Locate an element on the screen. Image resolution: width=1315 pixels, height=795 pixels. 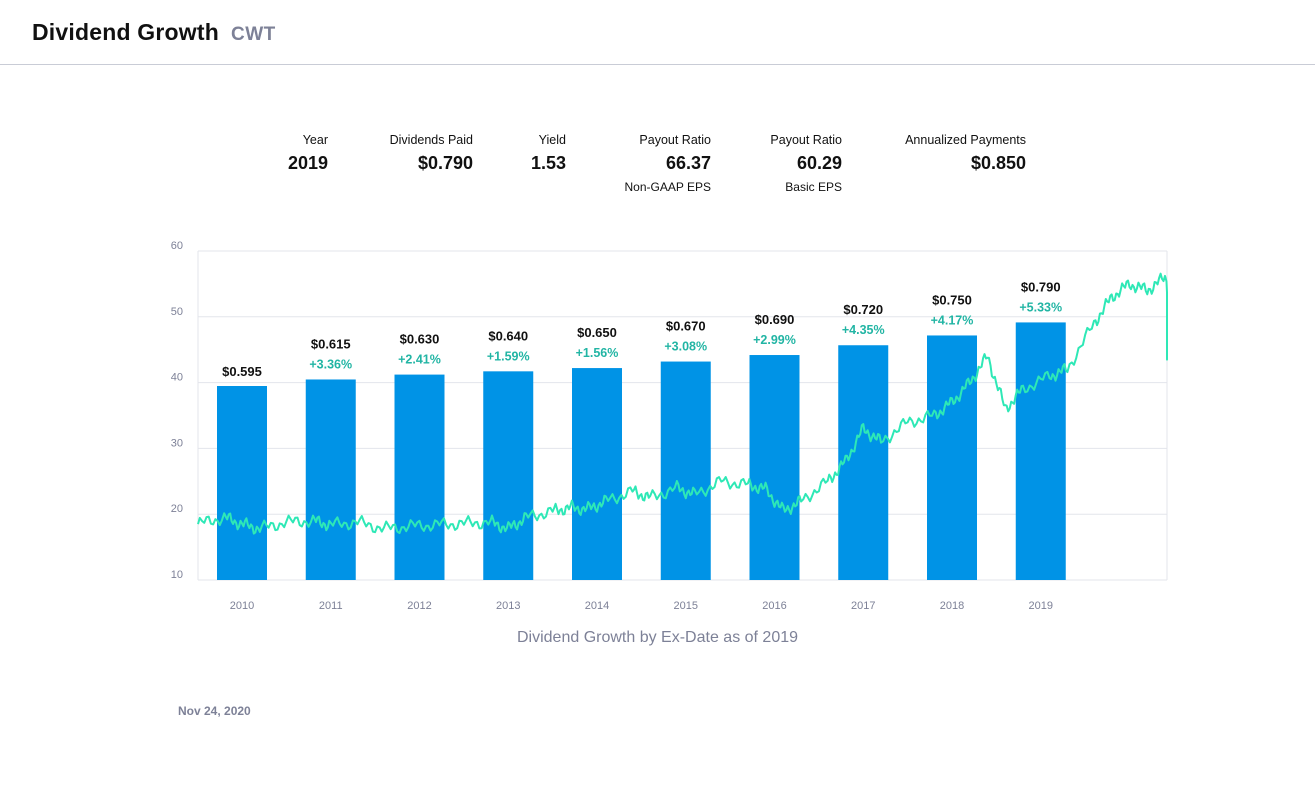
as-of-date: Nov 24, 2020 is located at coordinates (214, 711).